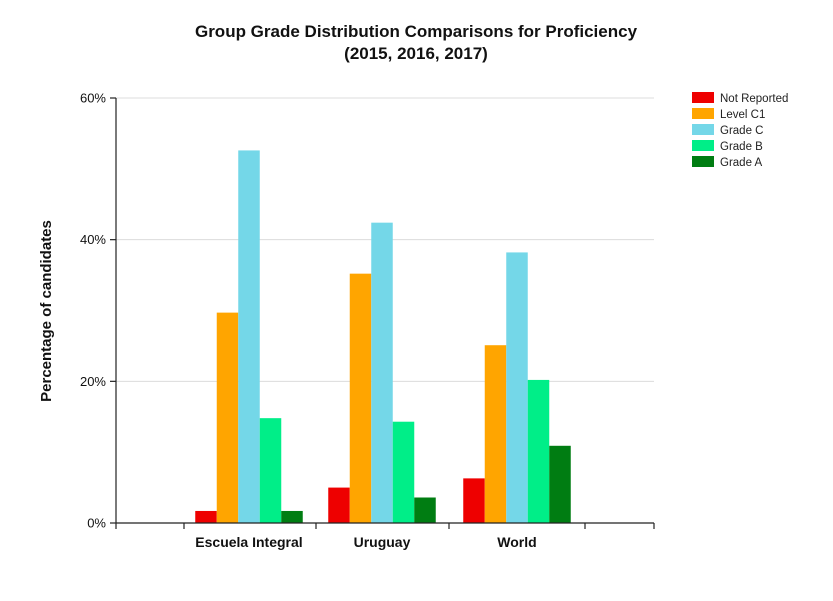 This screenshot has height=601, width=833. What do you see at coordinates (754, 99) in the screenshot?
I see `legend-label: Not Reported` at bounding box center [754, 99].